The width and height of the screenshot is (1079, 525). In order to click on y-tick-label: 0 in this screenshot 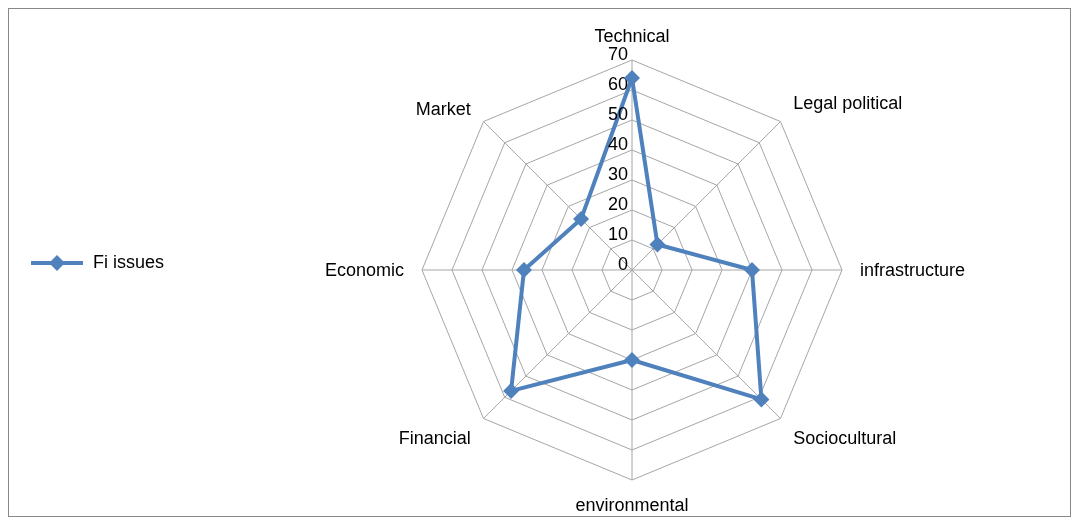, I will do `click(622, 264)`.